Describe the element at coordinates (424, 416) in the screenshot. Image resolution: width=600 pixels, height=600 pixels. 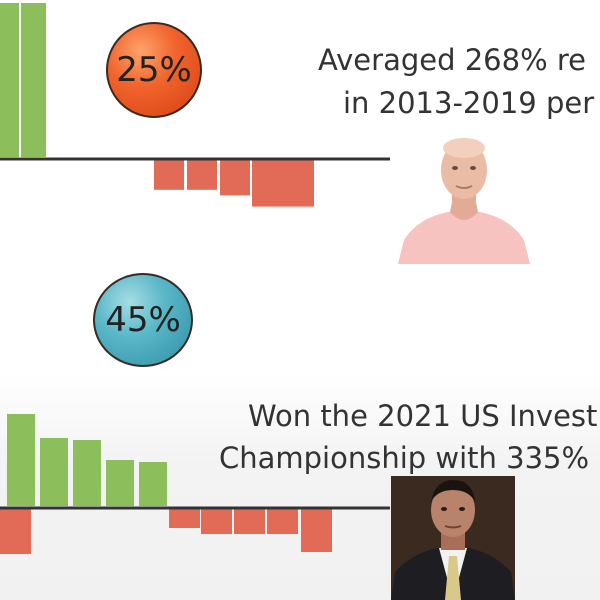
I see `caption-line-1: Won the 2021 US Investin` at that location.